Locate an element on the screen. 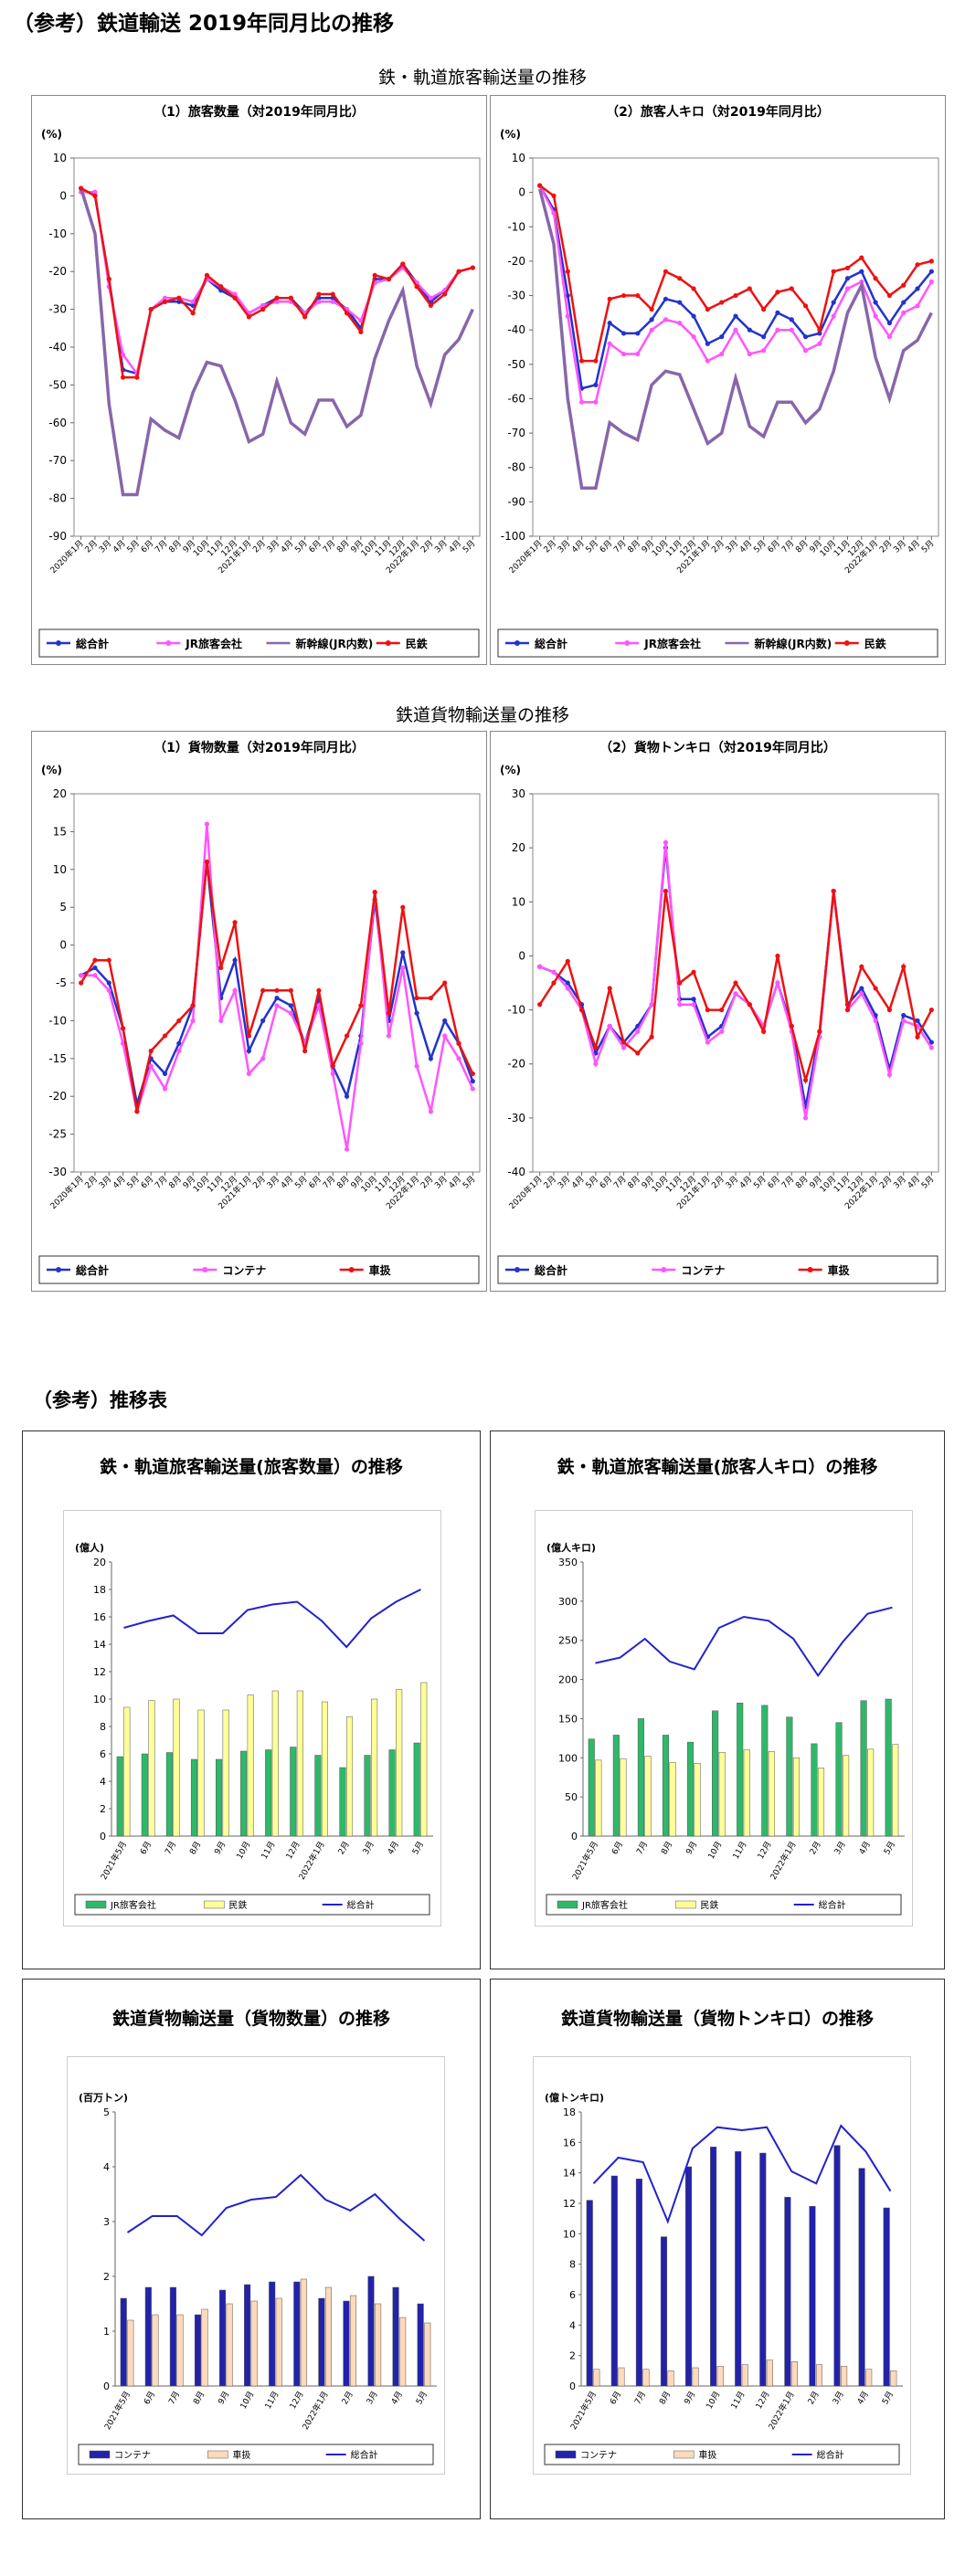 Image resolution: width=965 pixels, height=2576 pixels. page-title: （参考）鉄道輸送 2019年同月比の推移 is located at coordinates (204, 24).